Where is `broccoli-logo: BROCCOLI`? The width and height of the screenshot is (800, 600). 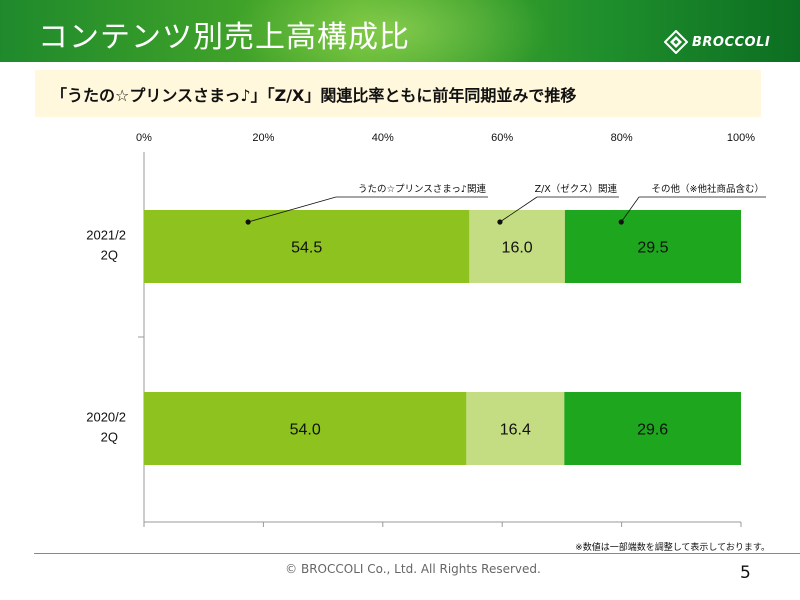 broccoli-logo: BROCCOLI is located at coordinates (717, 42).